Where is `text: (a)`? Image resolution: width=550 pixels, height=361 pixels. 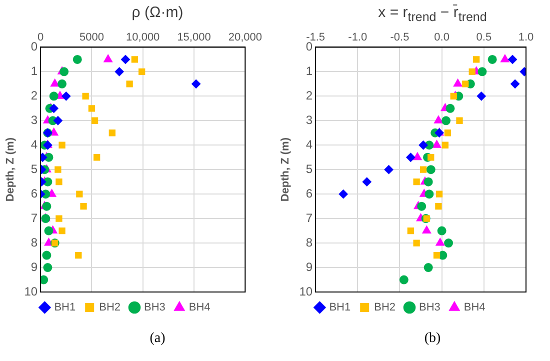 text: (a) is located at coordinates (157, 339).